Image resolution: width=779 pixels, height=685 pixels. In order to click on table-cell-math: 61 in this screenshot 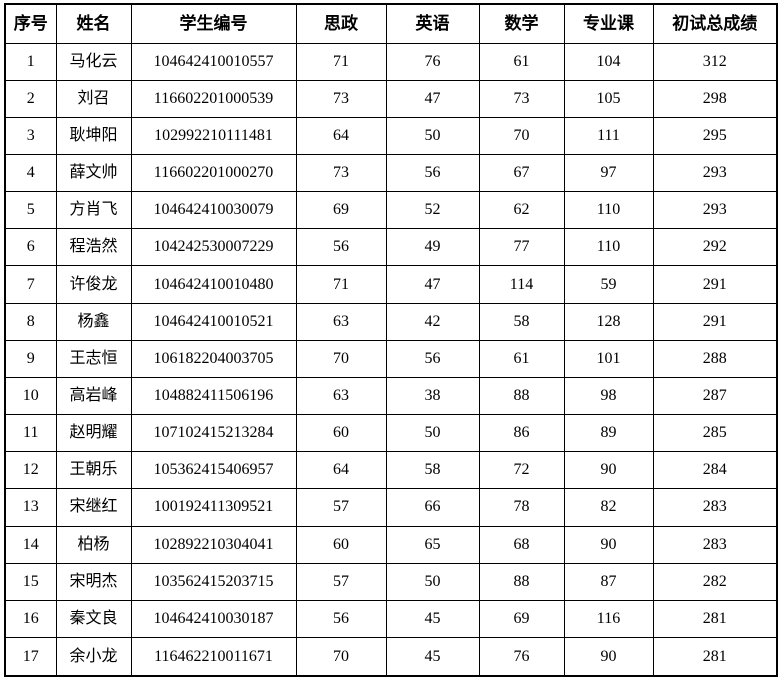, I will do `click(521, 358)`.